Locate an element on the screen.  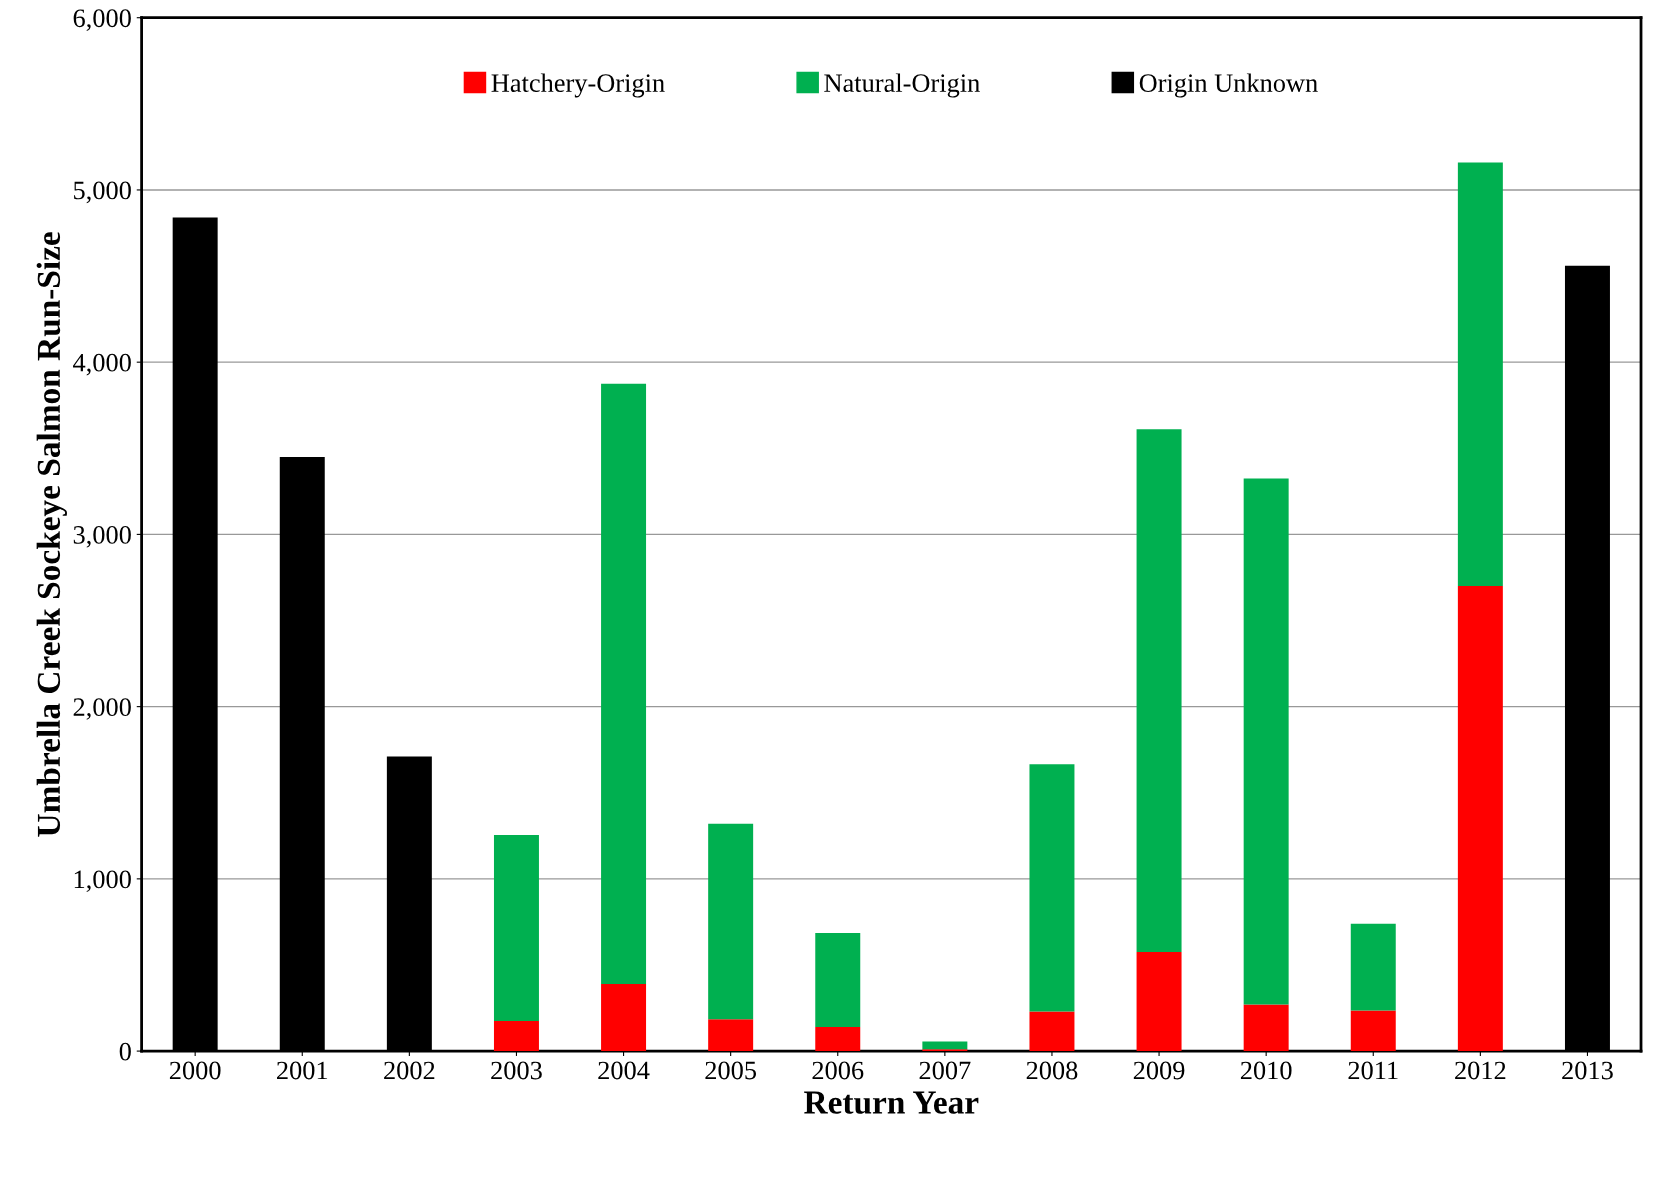
y-tick-label: 0 is located at coordinates (125, 1051).